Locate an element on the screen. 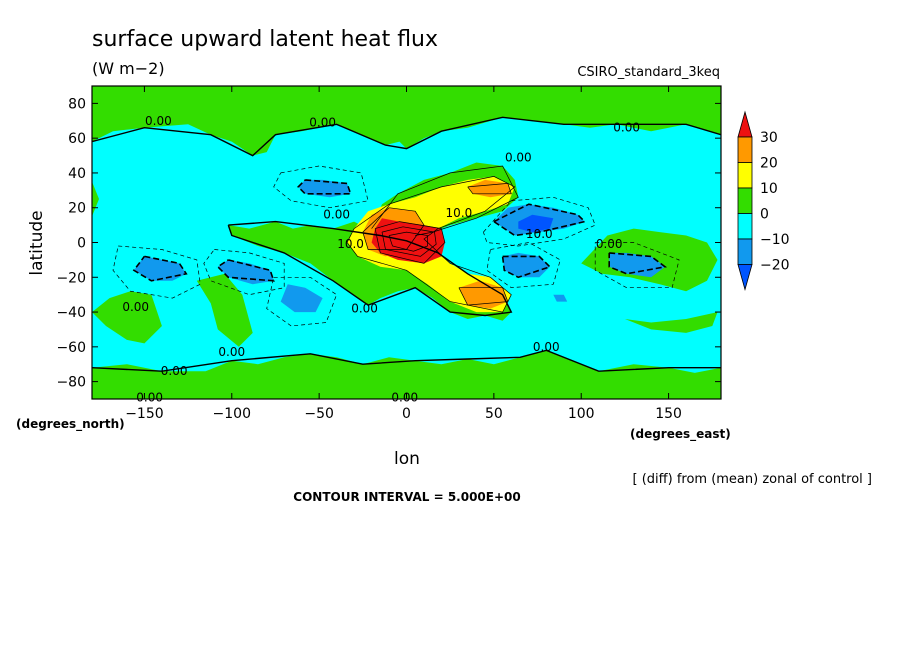 The image size is (904, 654). x-tick-label-2: −50 is located at coordinates (319, 414).